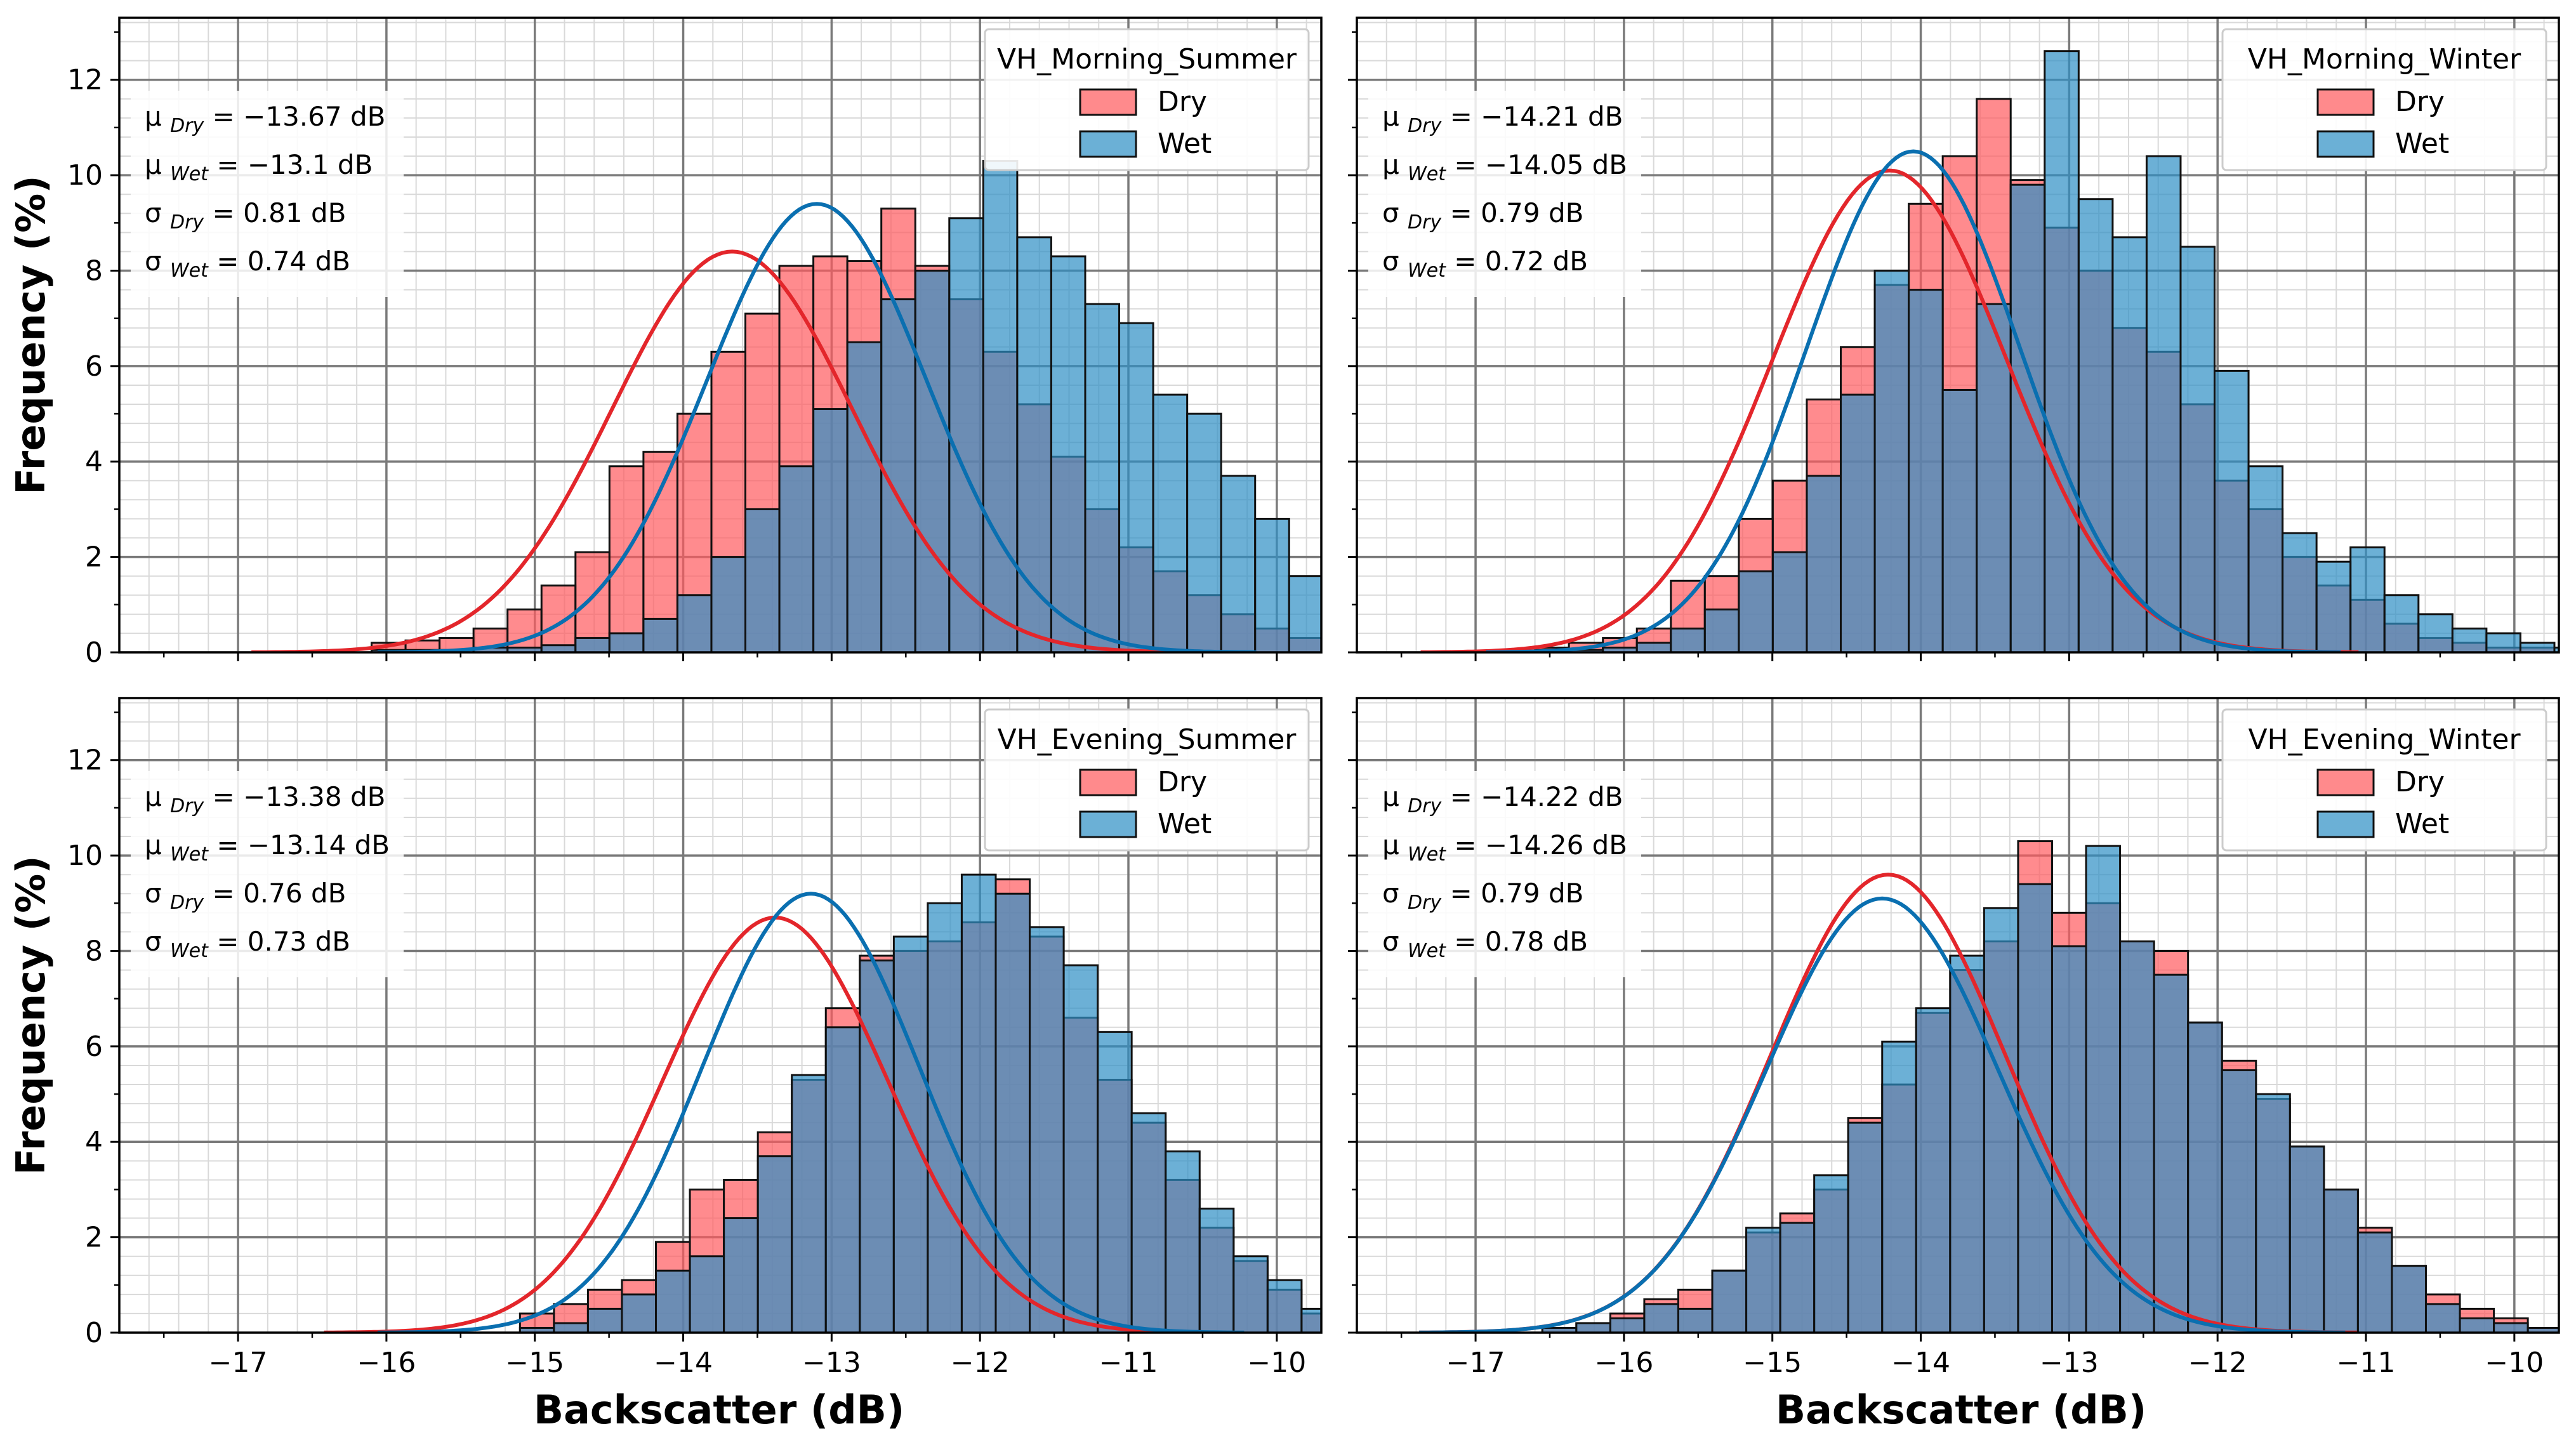  I want to click on x-tick-label: −10, so click(1276, 1363).